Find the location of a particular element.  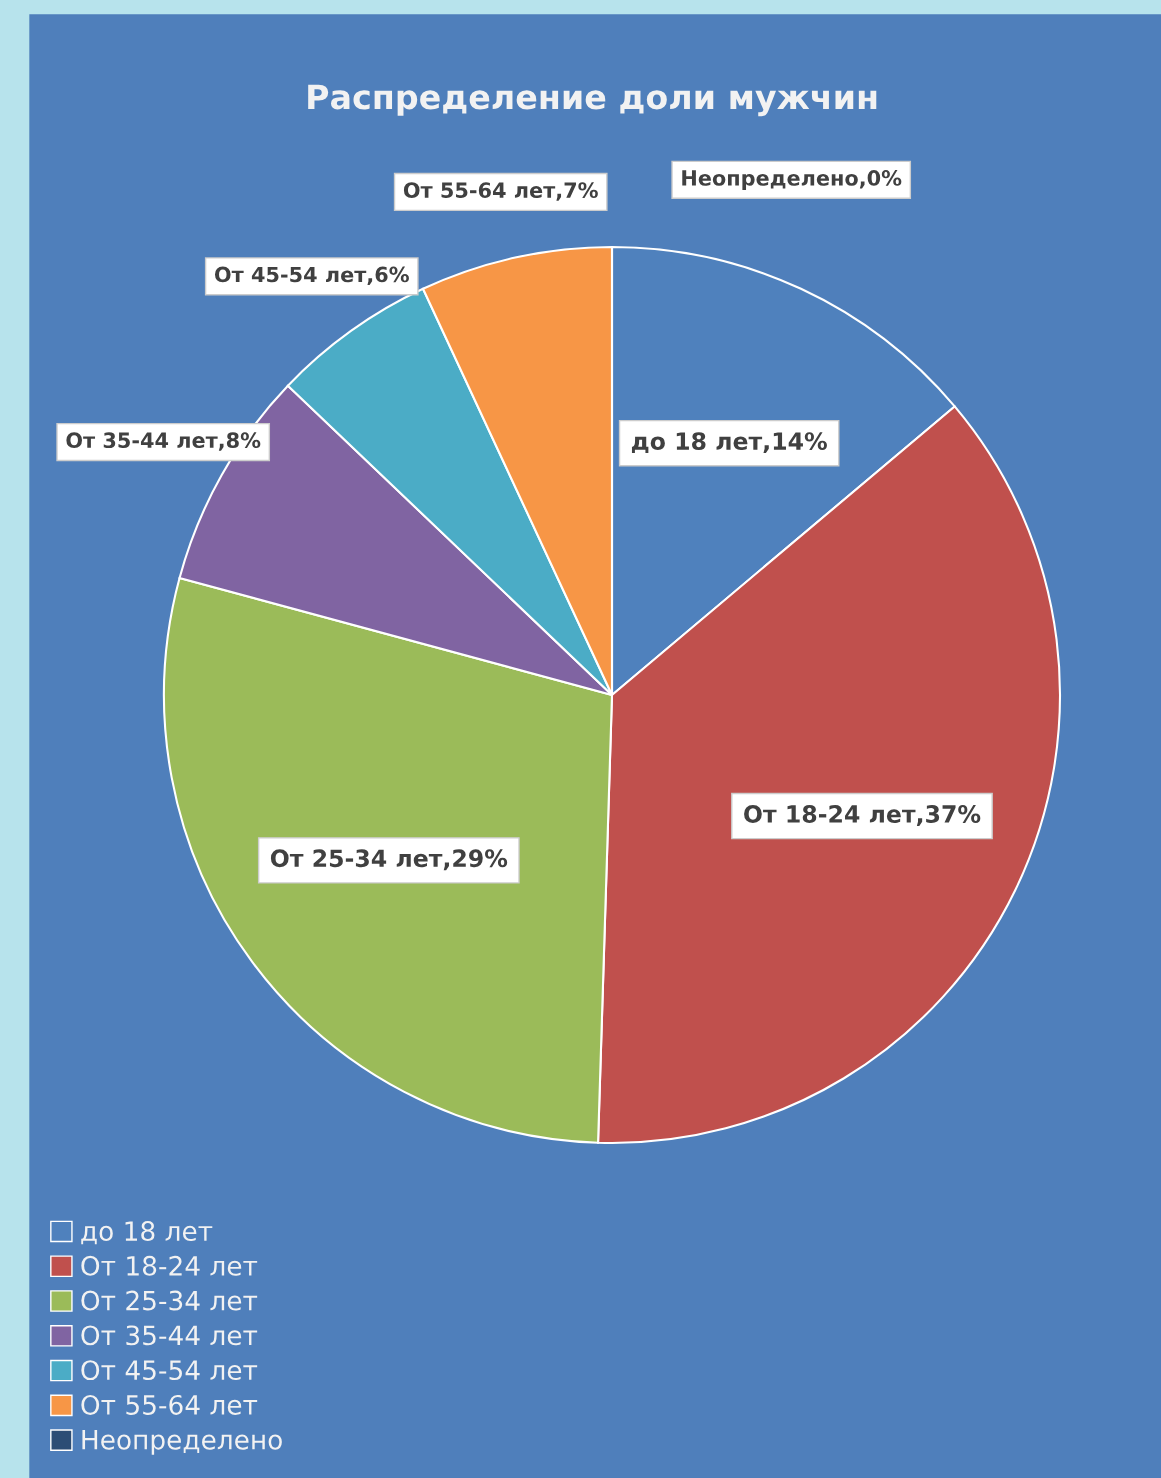

legend-label: до 18 лет is located at coordinates (147, 1233).